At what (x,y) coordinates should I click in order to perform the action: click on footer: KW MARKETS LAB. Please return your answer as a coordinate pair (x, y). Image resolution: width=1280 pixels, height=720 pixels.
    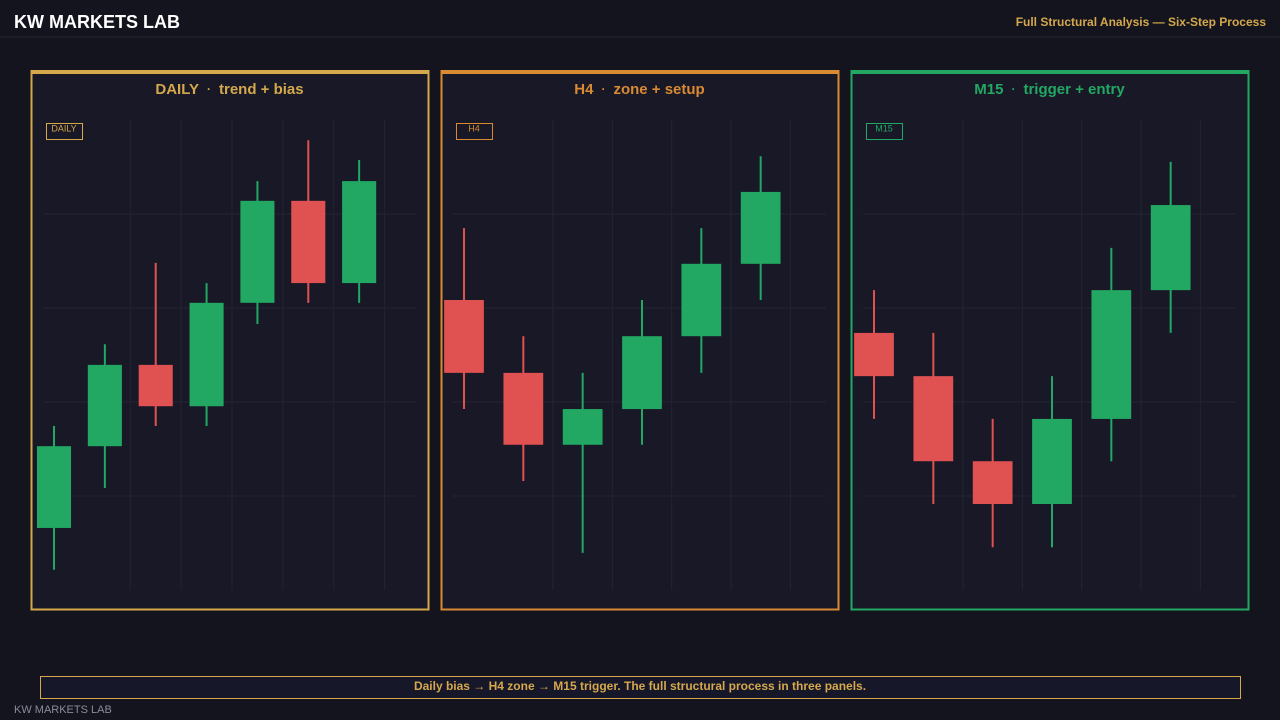
    Looking at the image, I should click on (63, 710).